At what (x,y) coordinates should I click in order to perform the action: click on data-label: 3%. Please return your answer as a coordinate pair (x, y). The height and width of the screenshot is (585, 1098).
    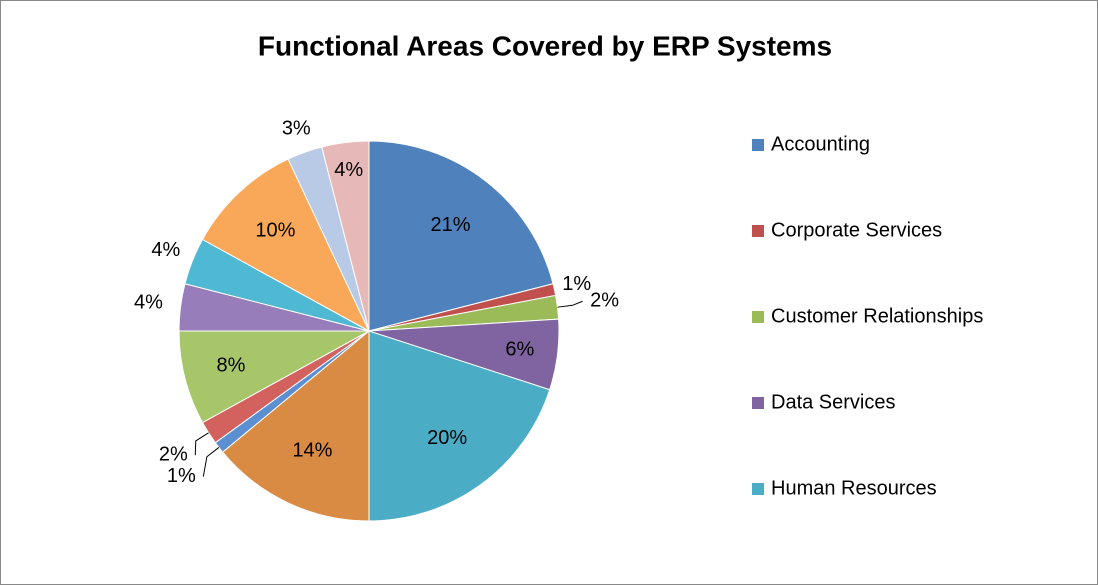
    Looking at the image, I should click on (296, 128).